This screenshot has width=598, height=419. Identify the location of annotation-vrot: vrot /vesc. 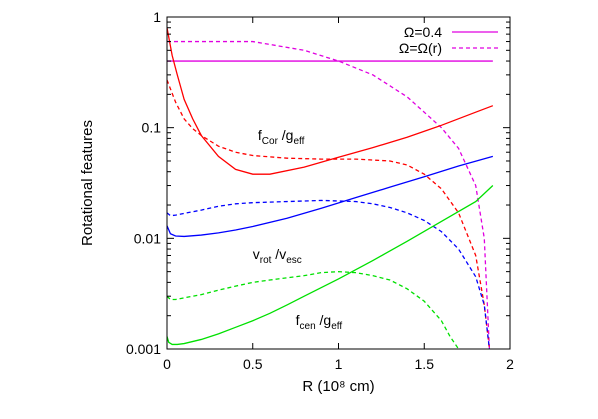
(277, 256).